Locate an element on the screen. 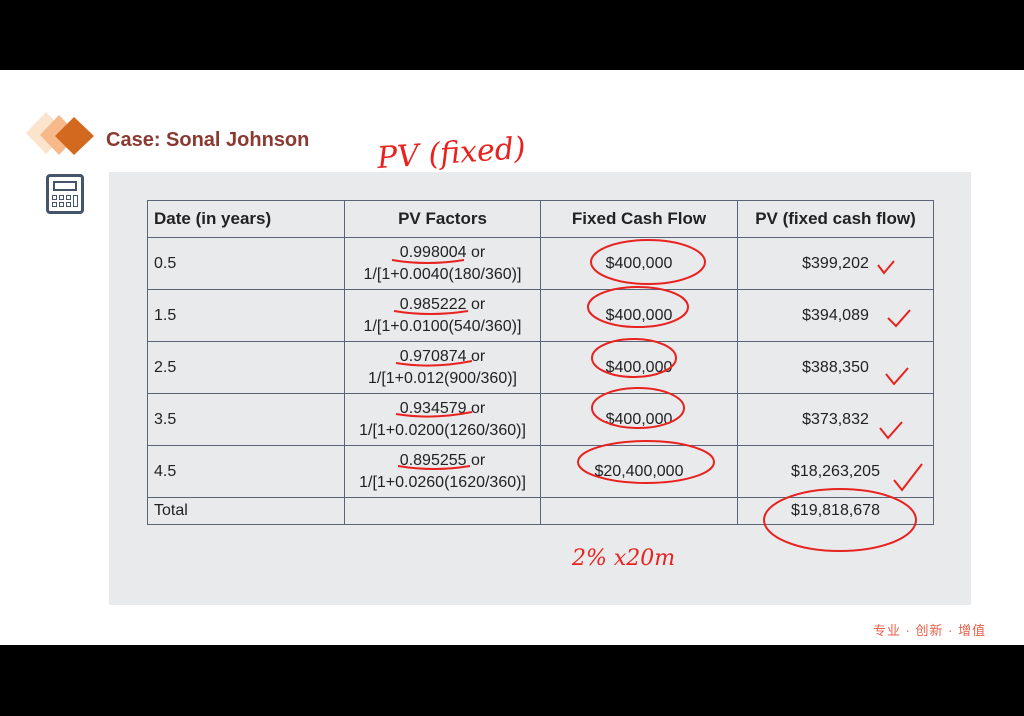 This screenshot has width=1024, height=716. pv-factor-cell: 0.934579 or 1/[1+0.0200(1260/360)] is located at coordinates (442, 419).